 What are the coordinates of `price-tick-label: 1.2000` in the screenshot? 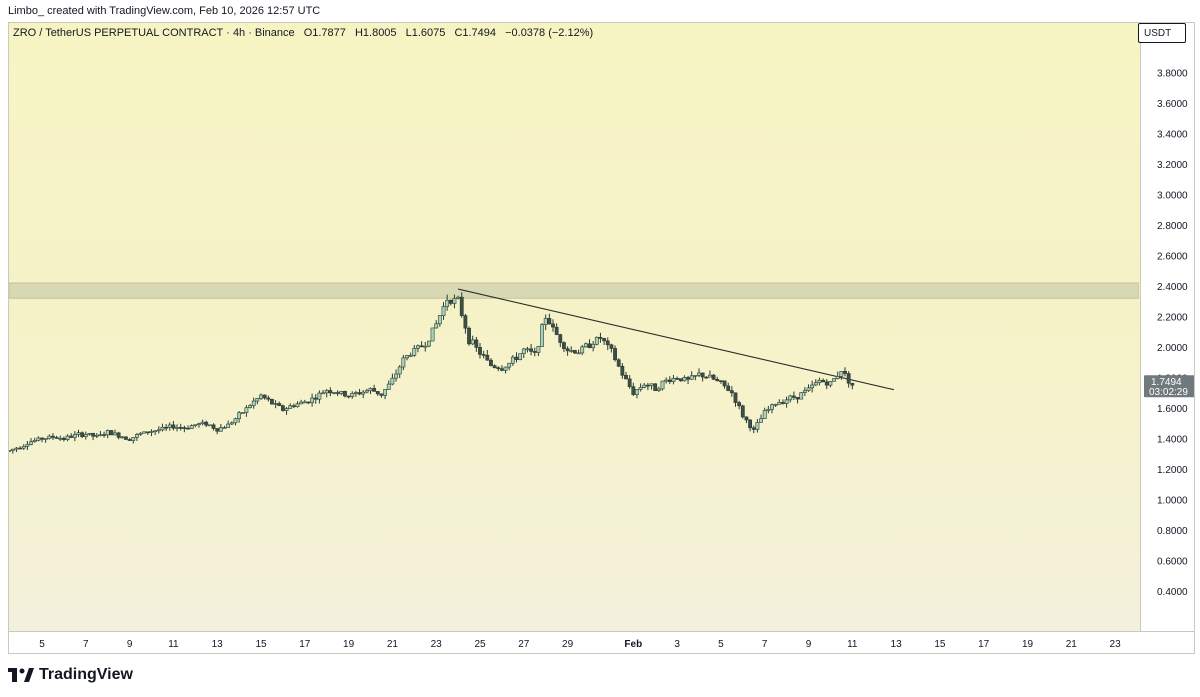 It's located at (1172, 470).